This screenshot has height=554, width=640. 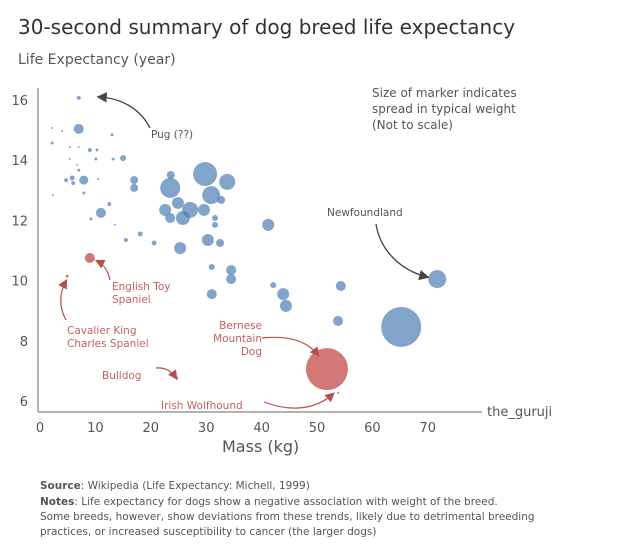 I want to click on annotation-bernese: Bernese, so click(x=240, y=326).